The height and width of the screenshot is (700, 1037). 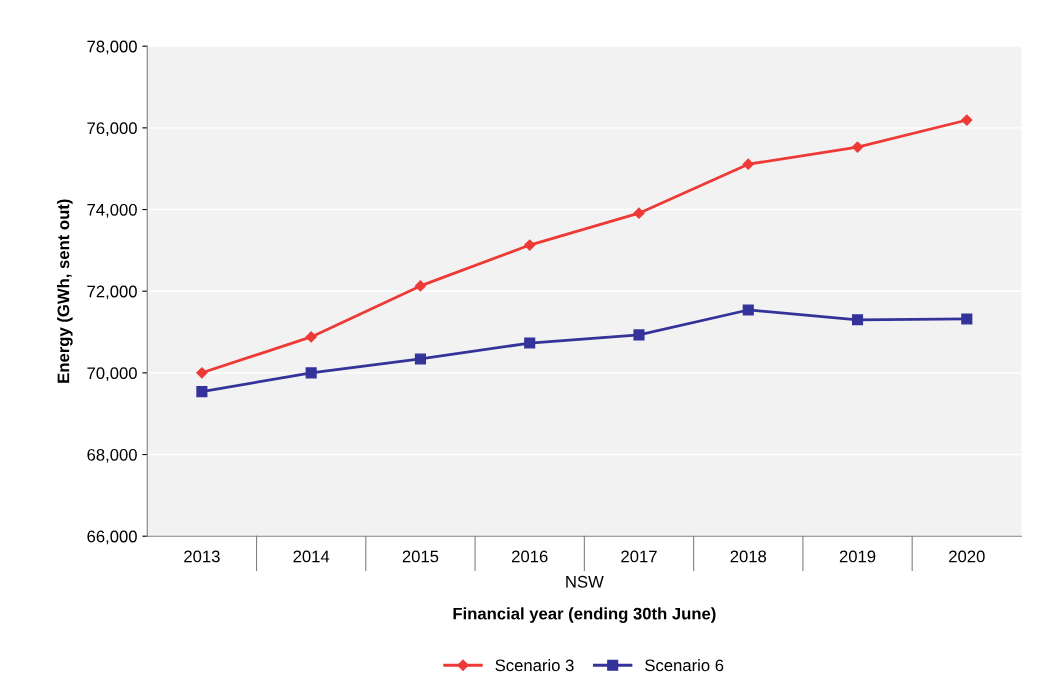 I want to click on y-tick-label: 74,000, so click(x=112, y=210).